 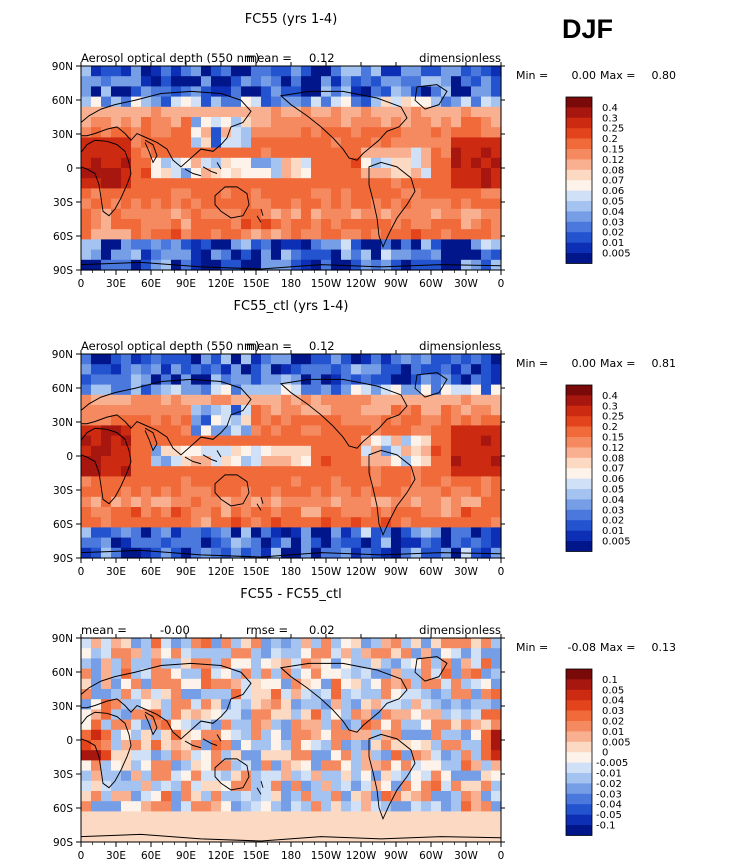 What do you see at coordinates (613, 458) in the screenshot?
I see `legend-label: 0.08` at bounding box center [613, 458].